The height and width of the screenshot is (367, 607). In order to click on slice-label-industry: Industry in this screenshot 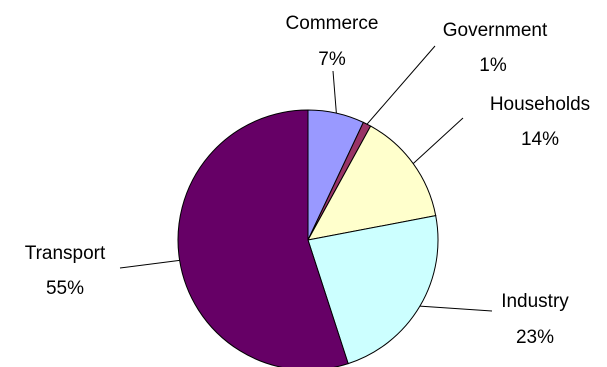, I will do `click(535, 301)`.